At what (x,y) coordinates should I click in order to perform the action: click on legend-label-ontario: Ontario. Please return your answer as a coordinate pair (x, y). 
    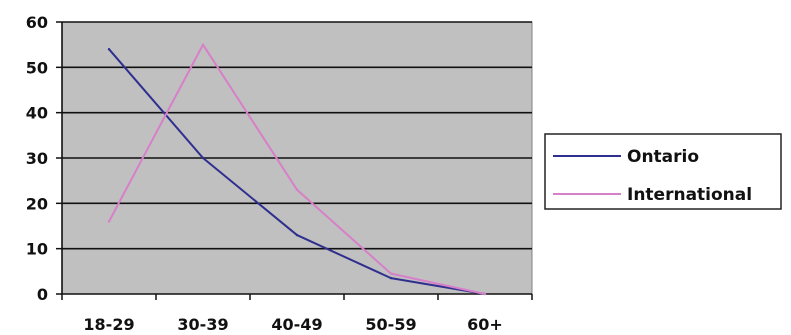
    Looking at the image, I should click on (663, 157).